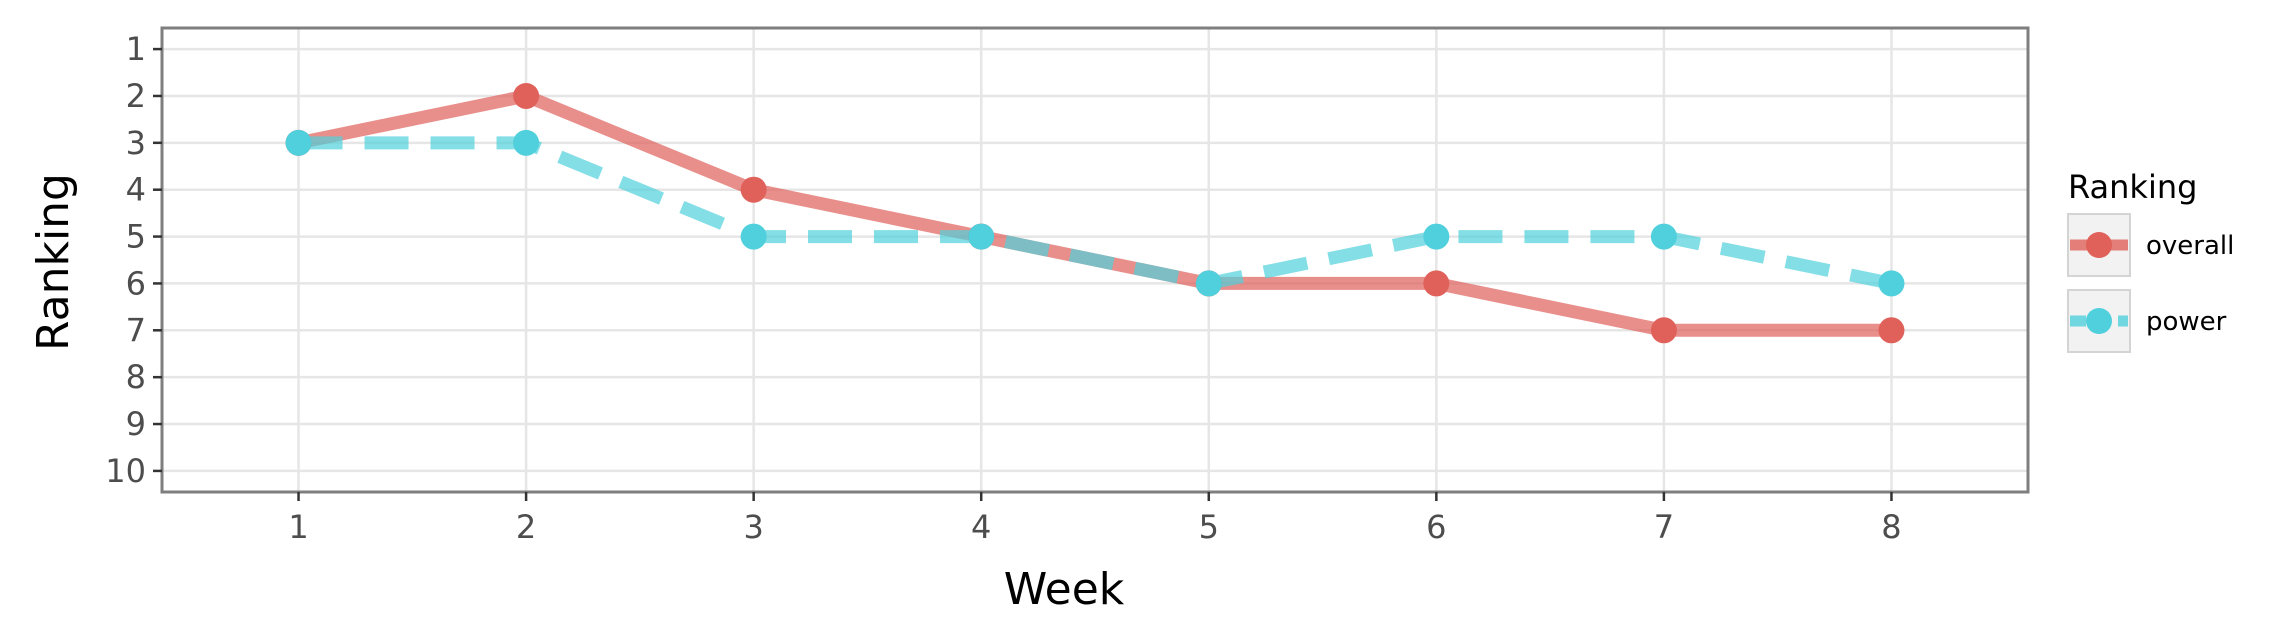 Image resolution: width=2276 pixels, height=641 pixels. I want to click on legend-label-power: power, so click(2186, 322).